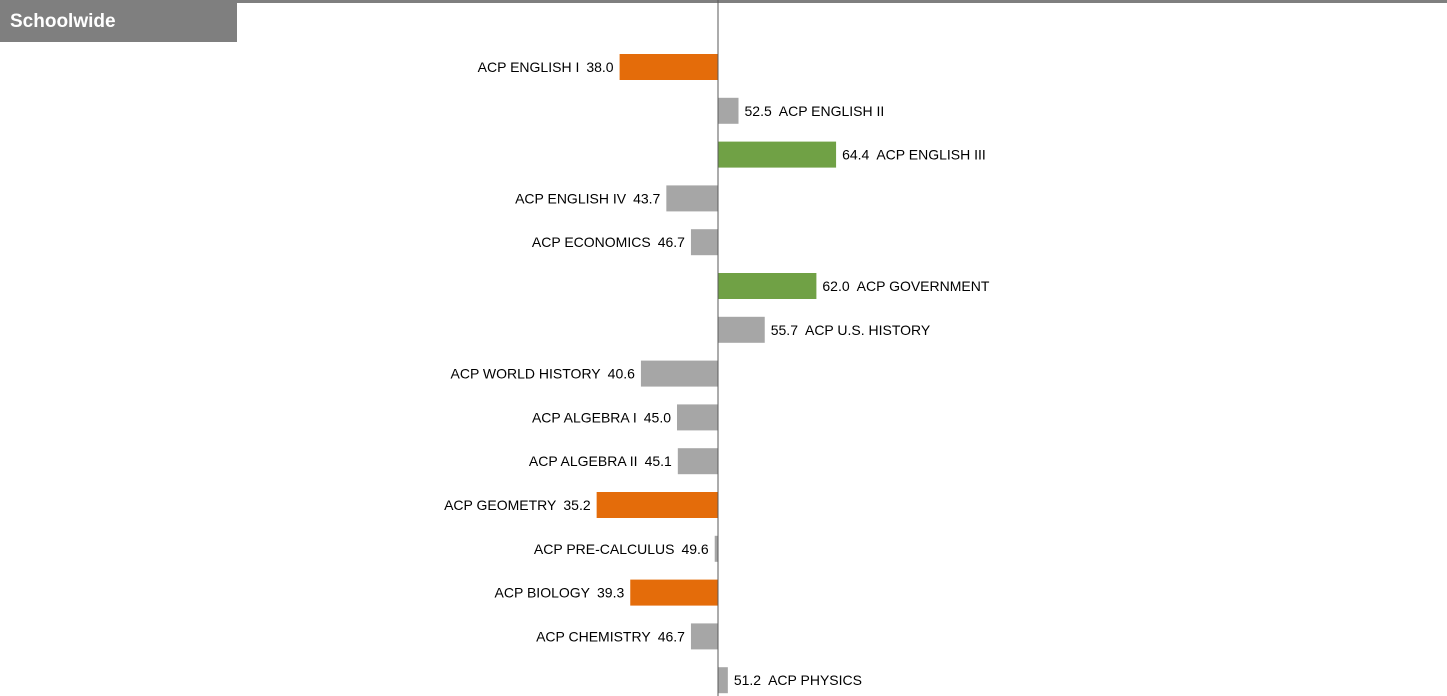  I want to click on value-label: 49.6, so click(694, 549).